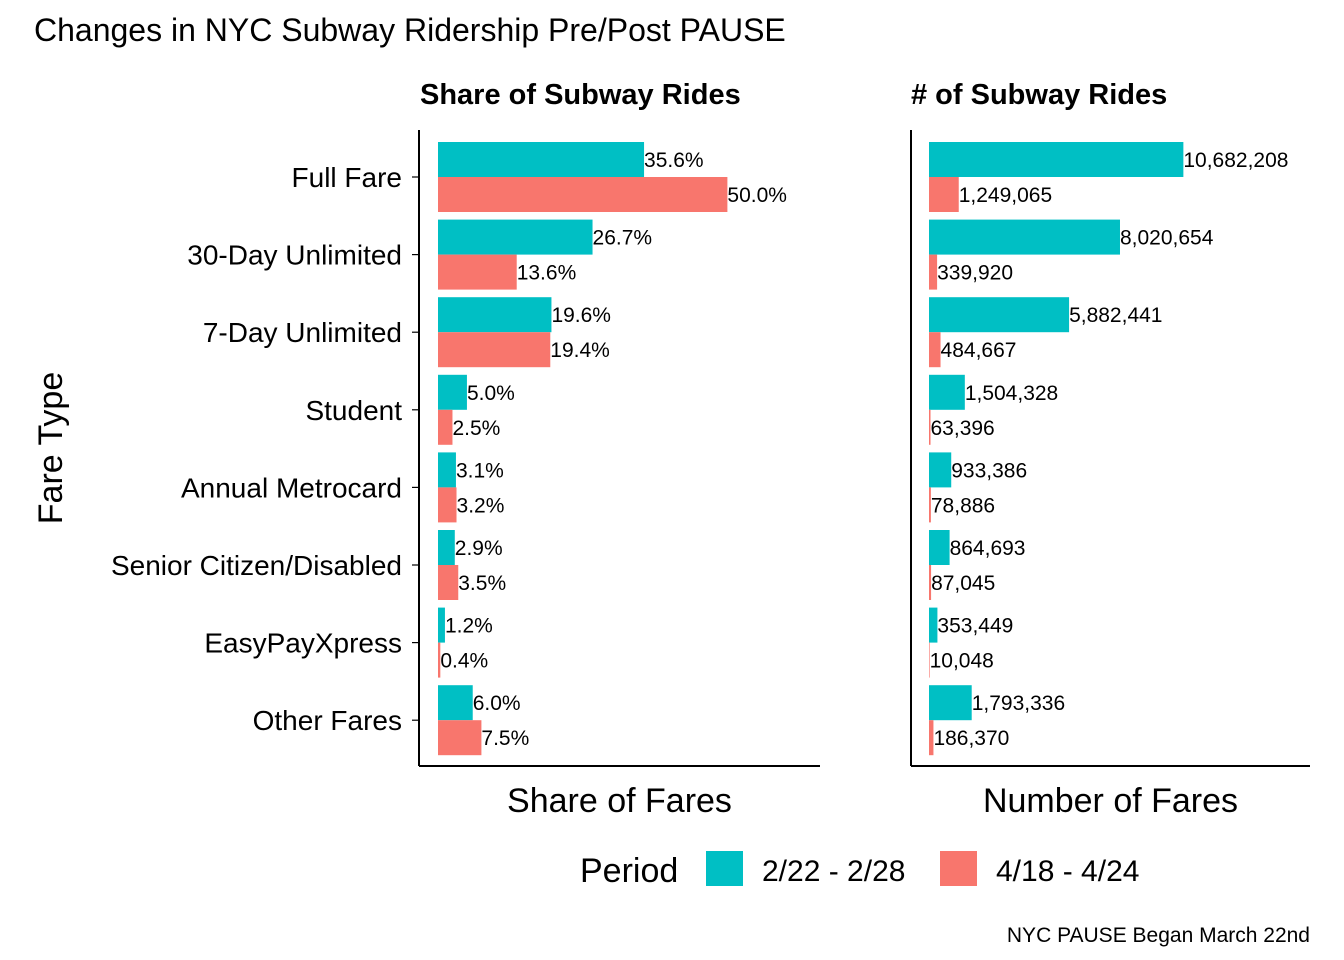 The image size is (1344, 960). I want to click on series-2-22-2-28: 35.6% 26.7% 19.6% 5.0% 3.1% 2.9% 1.2% 6.0%, so click(571, 431).